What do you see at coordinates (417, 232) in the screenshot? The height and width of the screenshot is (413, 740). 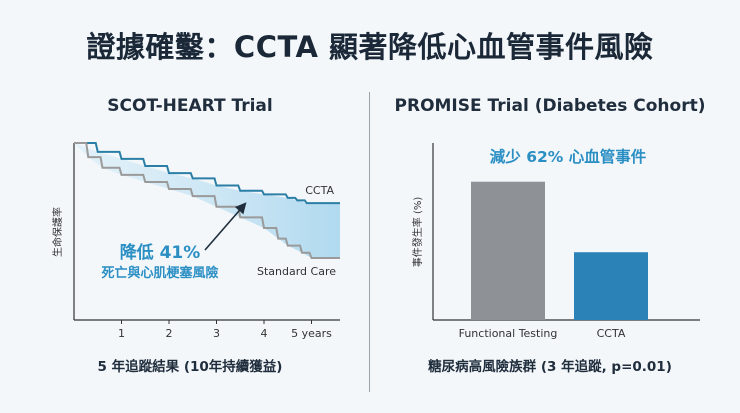 I see `right-y-axis-label: 事件發生率 (%)` at bounding box center [417, 232].